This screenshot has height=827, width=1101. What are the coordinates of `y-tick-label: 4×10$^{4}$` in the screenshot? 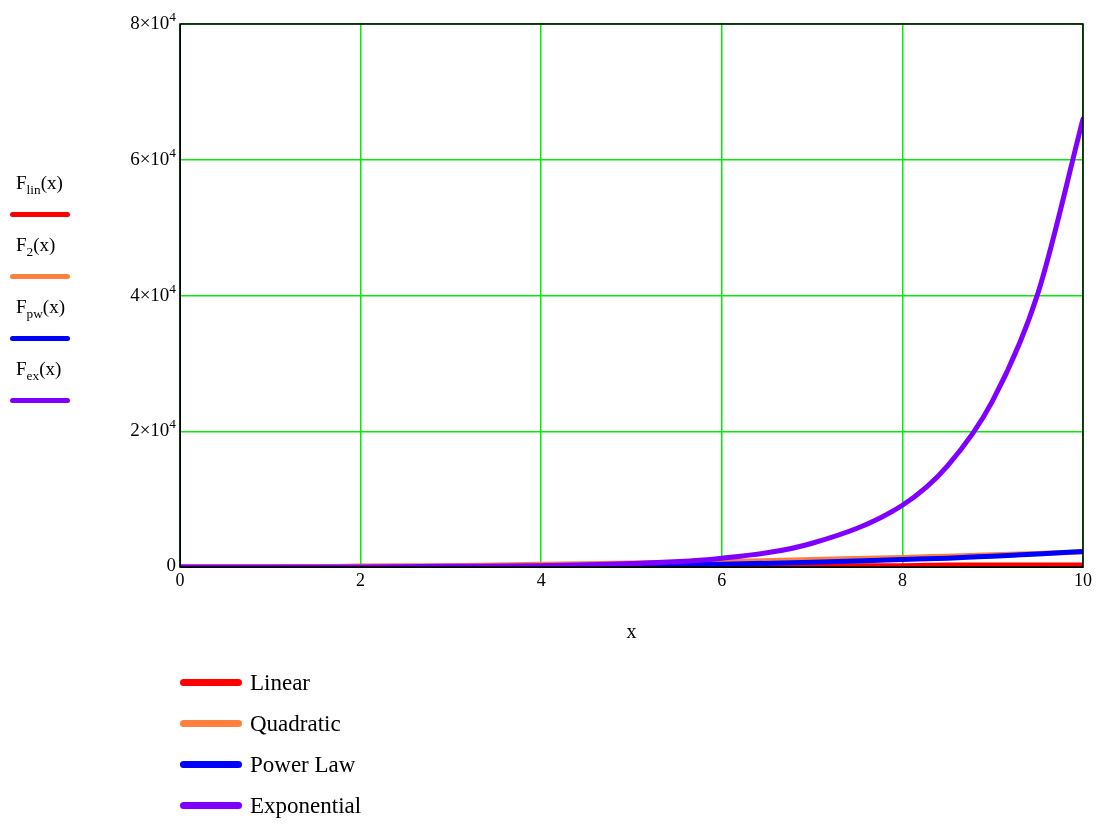 It's located at (153, 293).